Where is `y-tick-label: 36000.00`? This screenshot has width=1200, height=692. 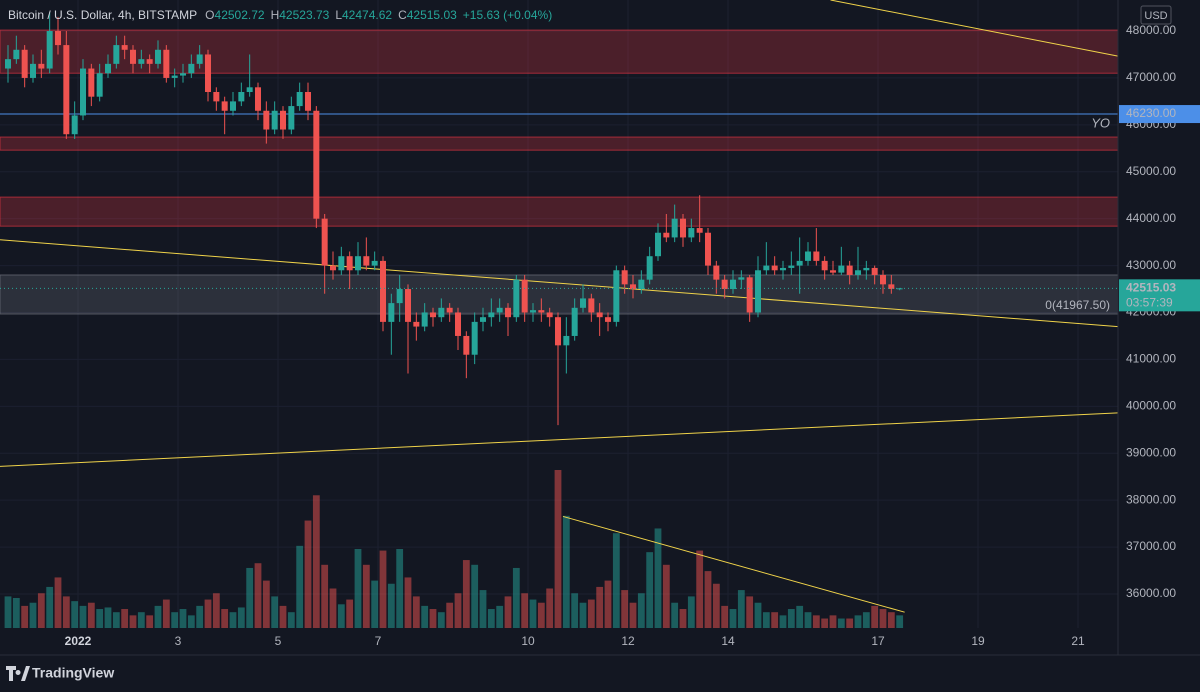 y-tick-label: 36000.00 is located at coordinates (1151, 593).